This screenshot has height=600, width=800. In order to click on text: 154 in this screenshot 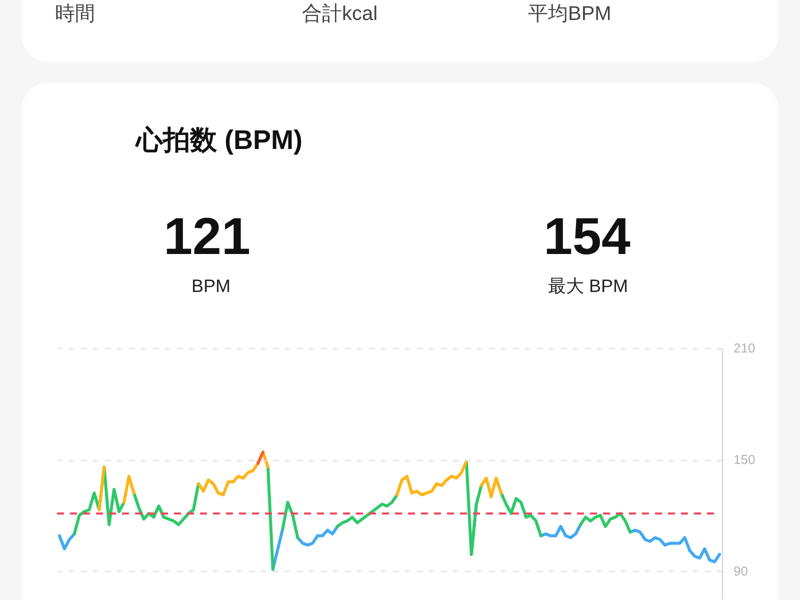, I will do `click(587, 237)`.